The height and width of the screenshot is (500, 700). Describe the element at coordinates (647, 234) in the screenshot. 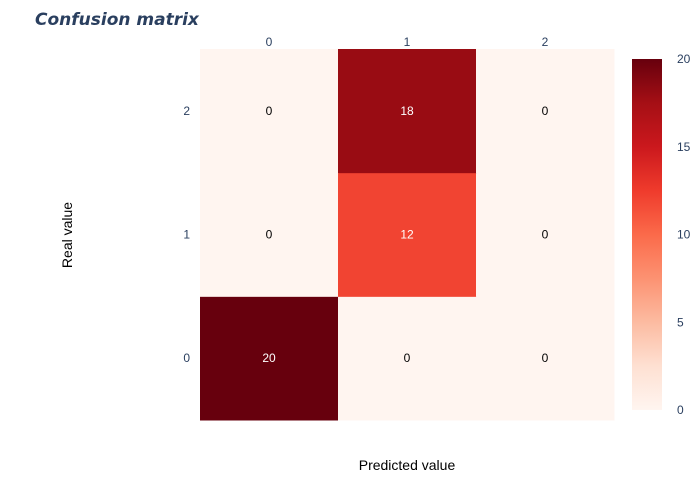

I see `colorbar` at that location.